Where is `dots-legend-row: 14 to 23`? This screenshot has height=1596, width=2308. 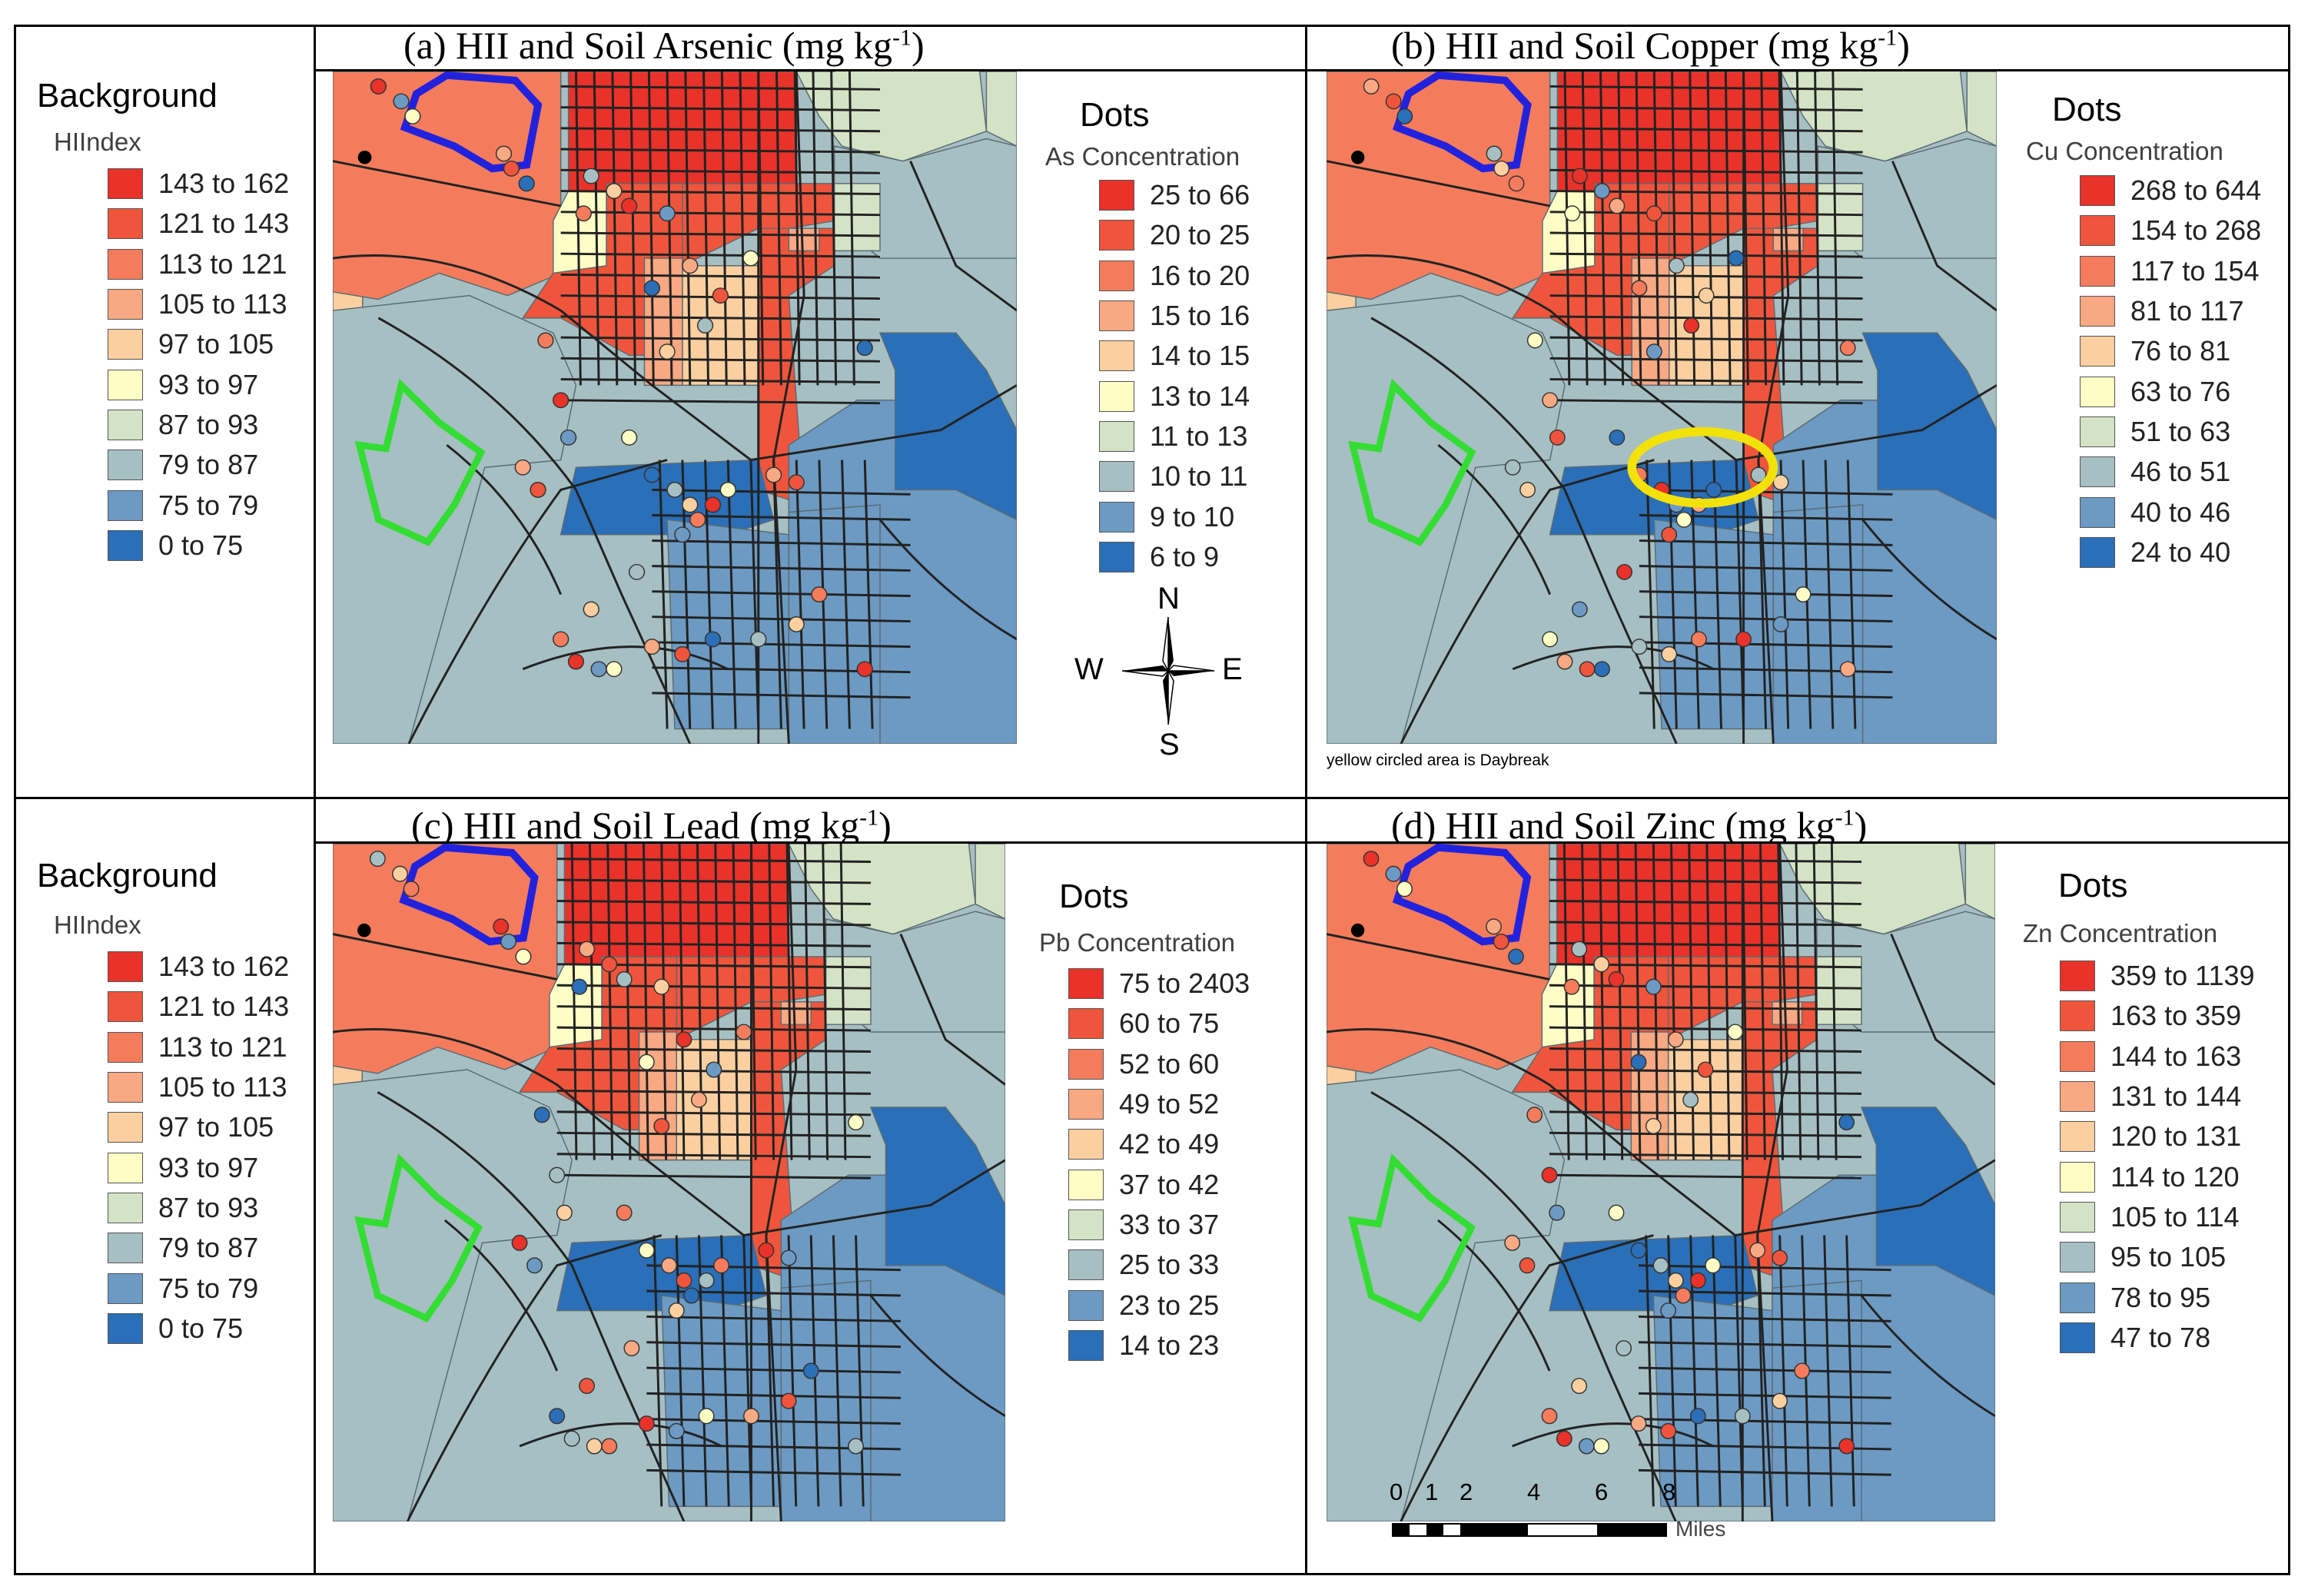 dots-legend-row: 14 to 23 is located at coordinates (1159, 1345).